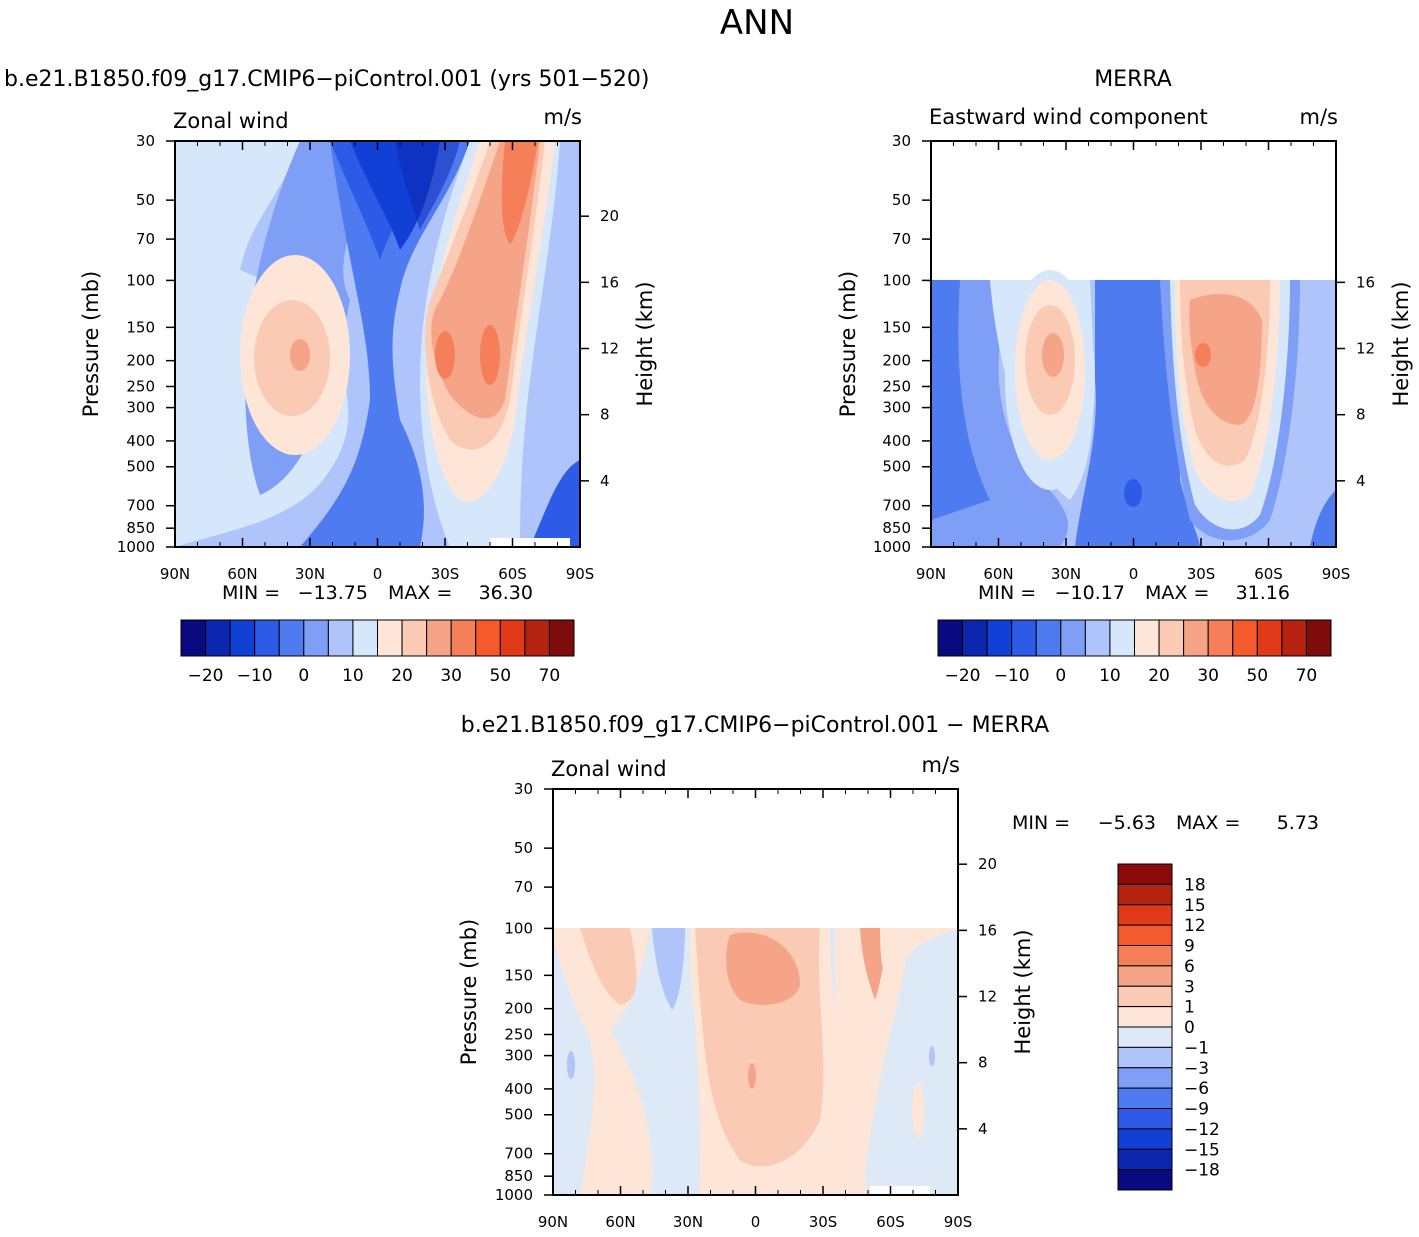  Describe the element at coordinates (140, 408) in the screenshot. I see `y-tick-label: 300` at that location.